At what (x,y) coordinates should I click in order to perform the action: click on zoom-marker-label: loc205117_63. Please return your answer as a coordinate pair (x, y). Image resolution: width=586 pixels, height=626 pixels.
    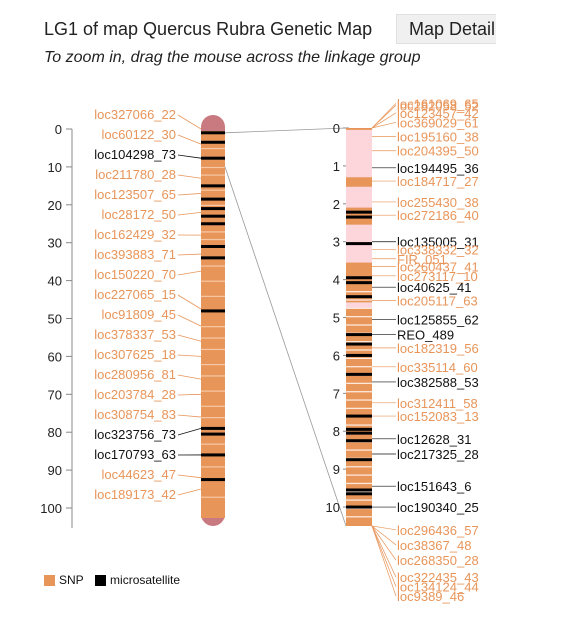
    Looking at the image, I should click on (437, 300).